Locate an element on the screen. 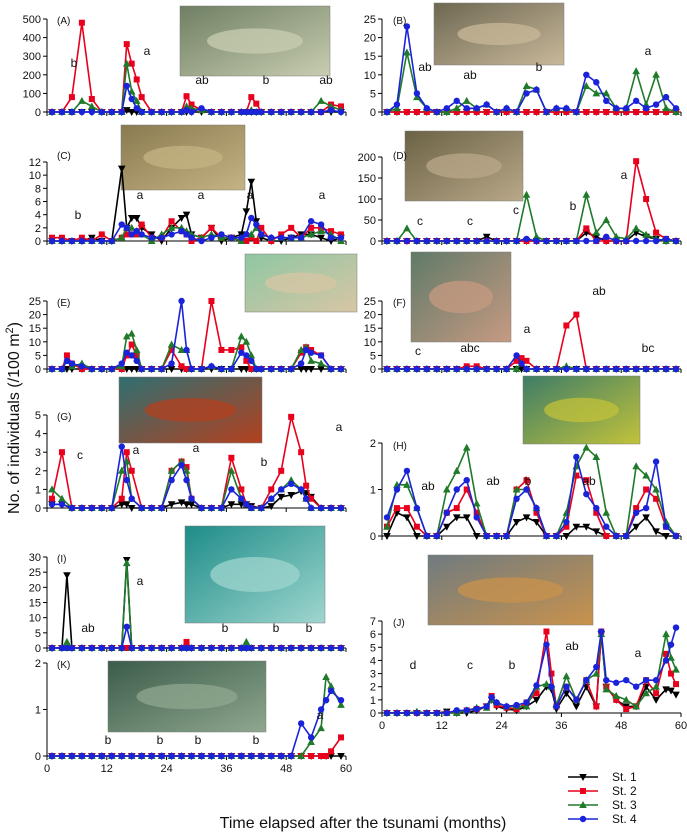 This screenshot has height=836, width=687. legend-label: St. 3 is located at coordinates (624, 805).